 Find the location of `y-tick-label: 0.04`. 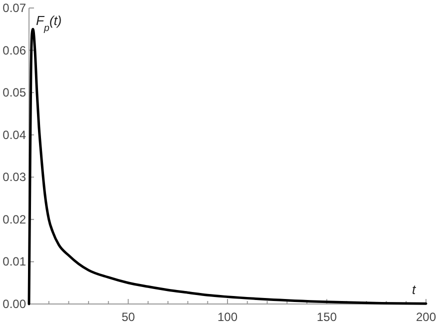

y-tick-label: 0.04 is located at coordinates (14, 135).